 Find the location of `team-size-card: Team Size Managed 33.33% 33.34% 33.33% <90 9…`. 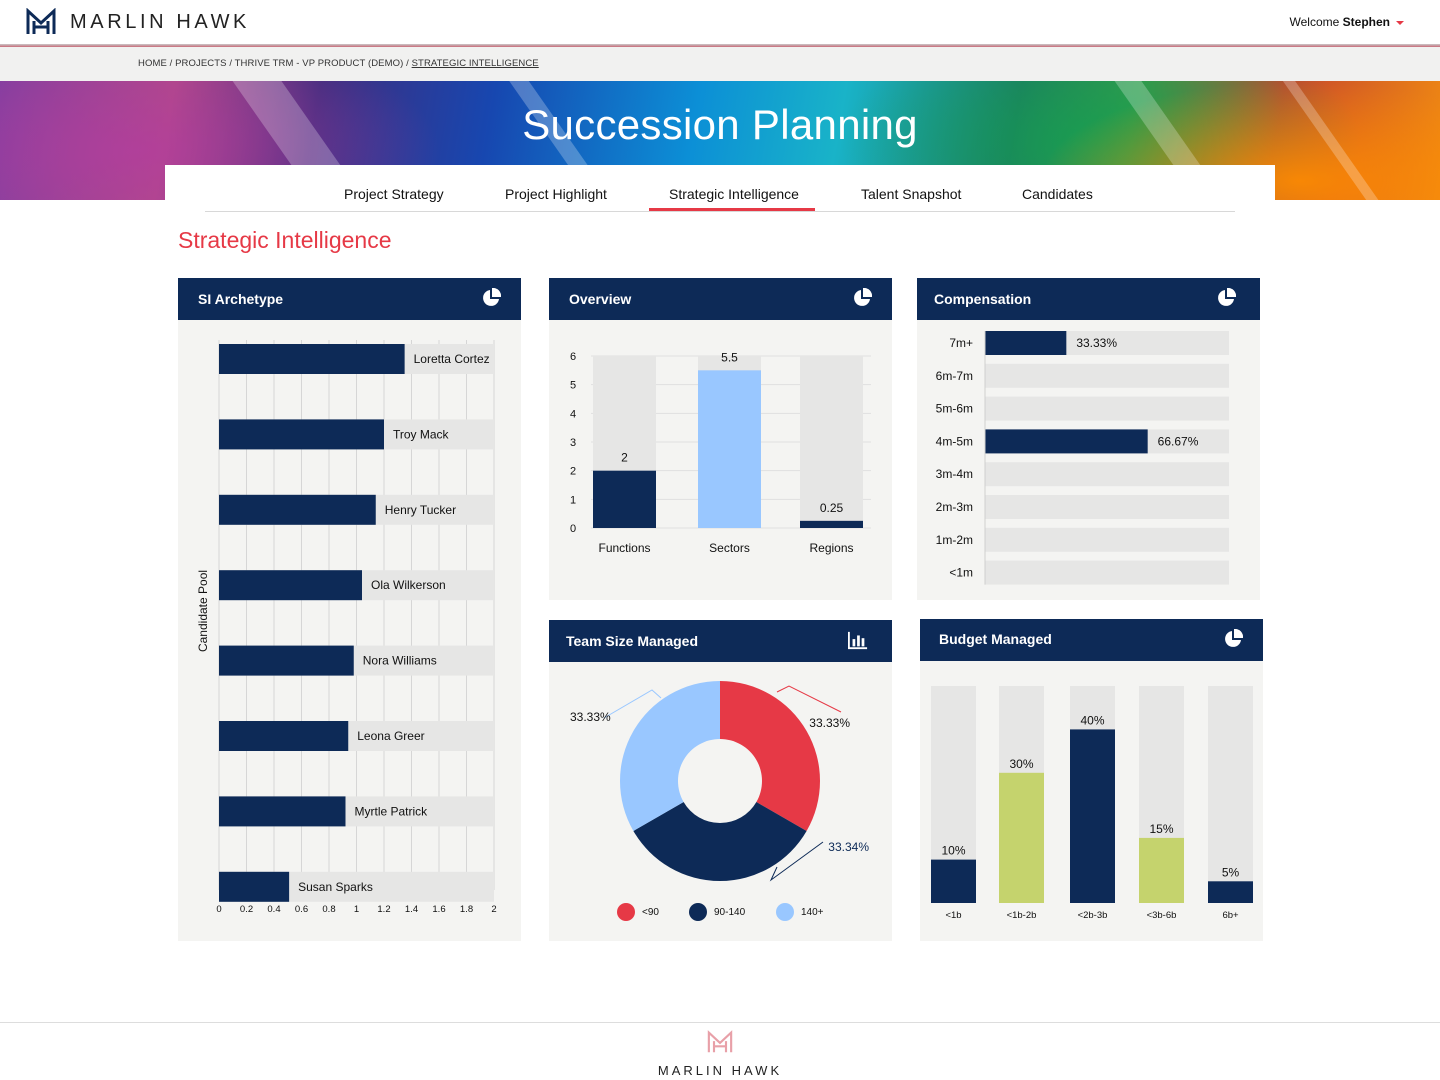

team-size-card: Team Size Managed 33.33% 33.34% 33.33% <90 9… is located at coordinates (720, 780).